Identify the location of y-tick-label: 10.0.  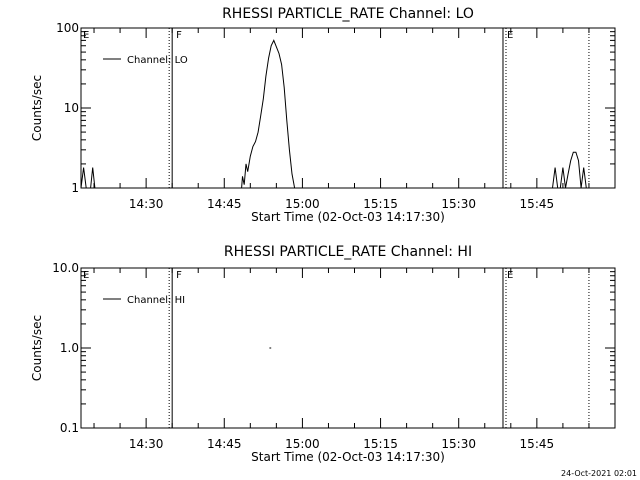
(65, 268).